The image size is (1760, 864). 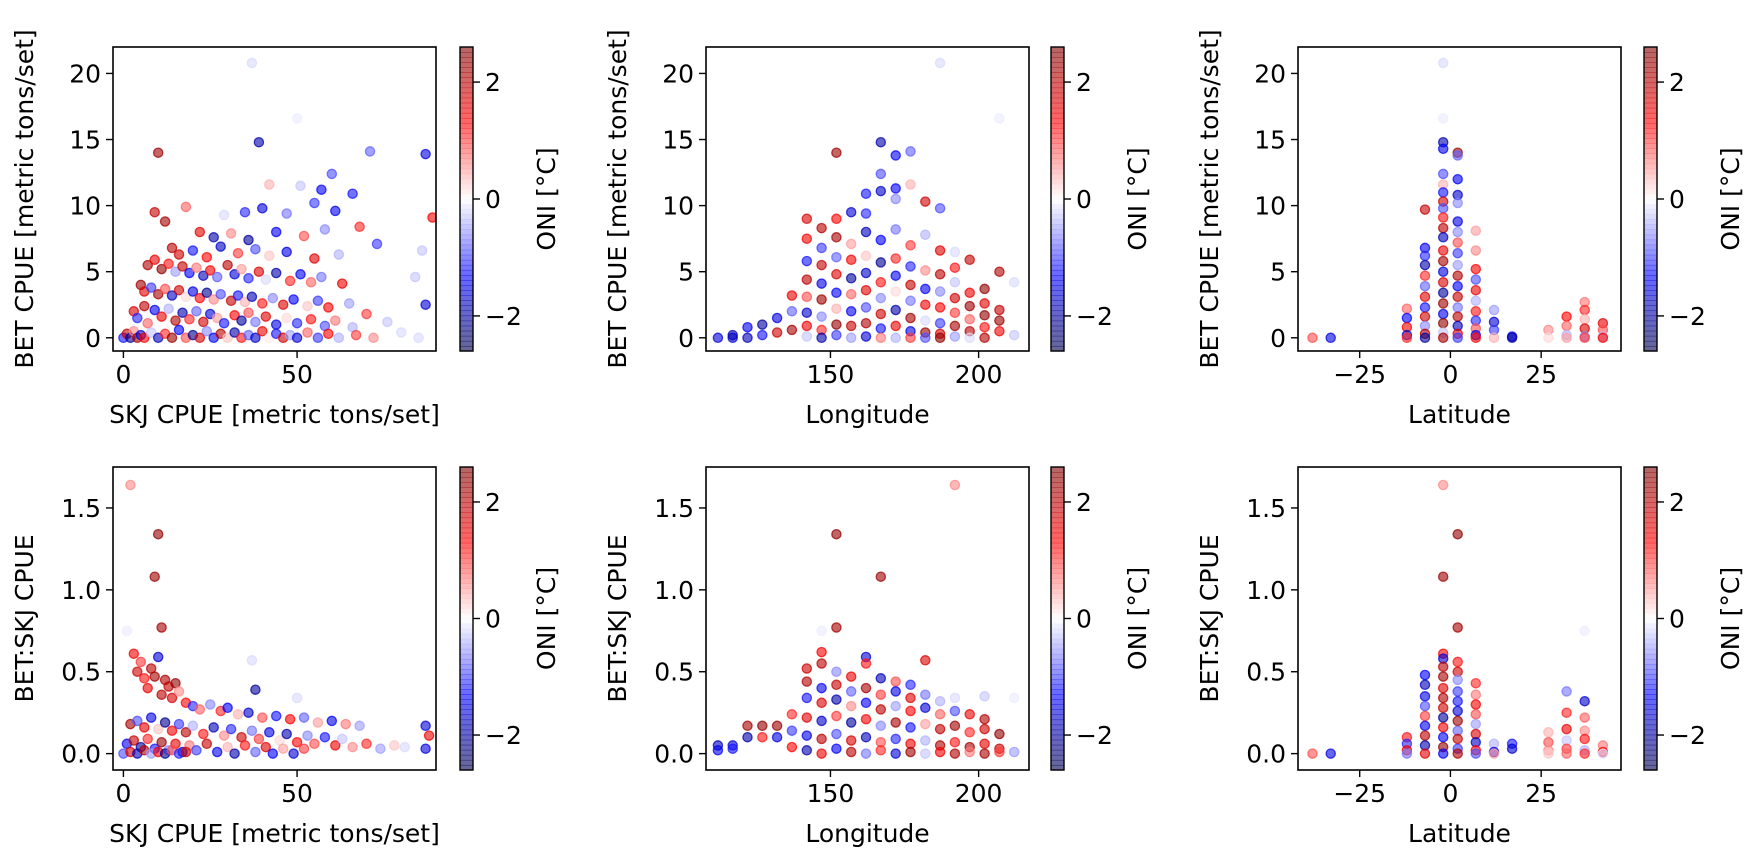 What do you see at coordinates (1266, 508) in the screenshot?
I see `y-tick-label: 1.5` at bounding box center [1266, 508].